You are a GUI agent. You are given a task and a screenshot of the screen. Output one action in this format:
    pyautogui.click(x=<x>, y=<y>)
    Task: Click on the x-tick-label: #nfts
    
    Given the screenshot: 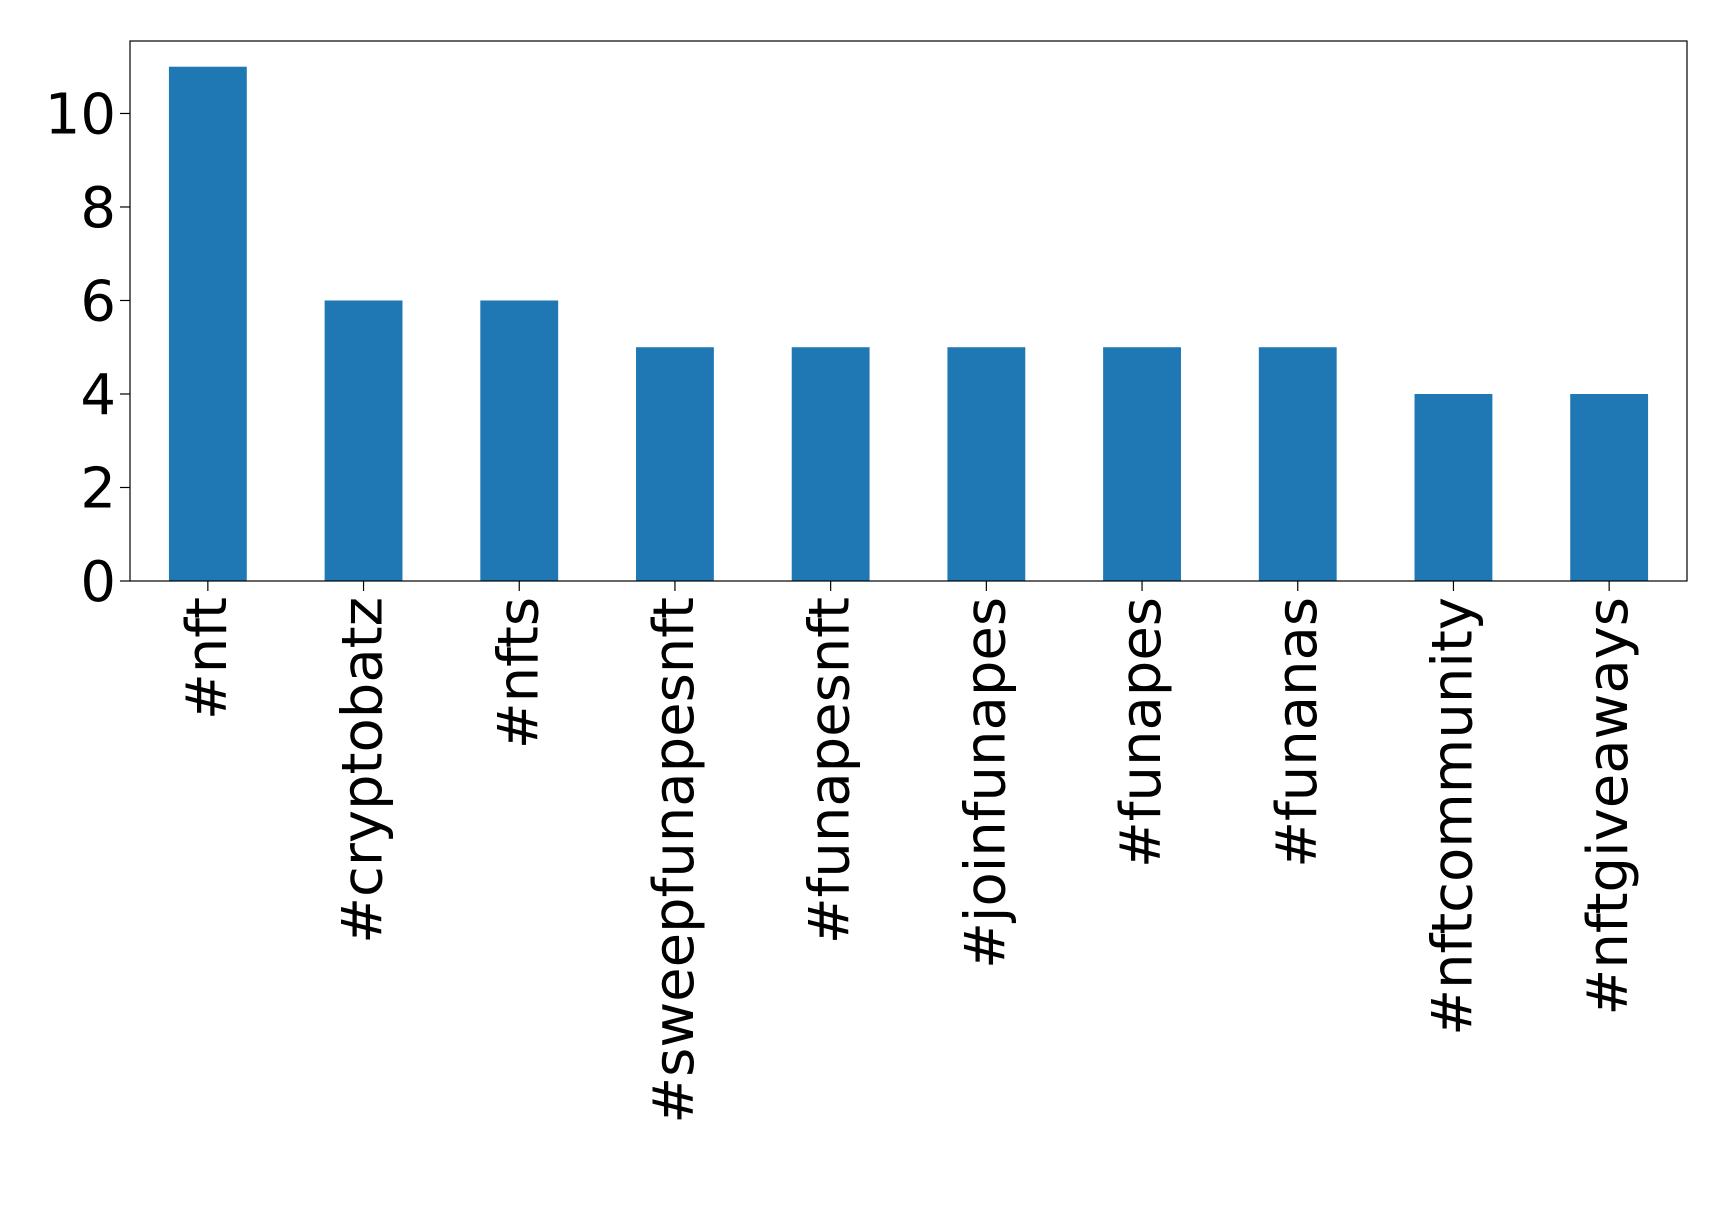 What is the action you would take?
    pyautogui.click(x=518, y=673)
    